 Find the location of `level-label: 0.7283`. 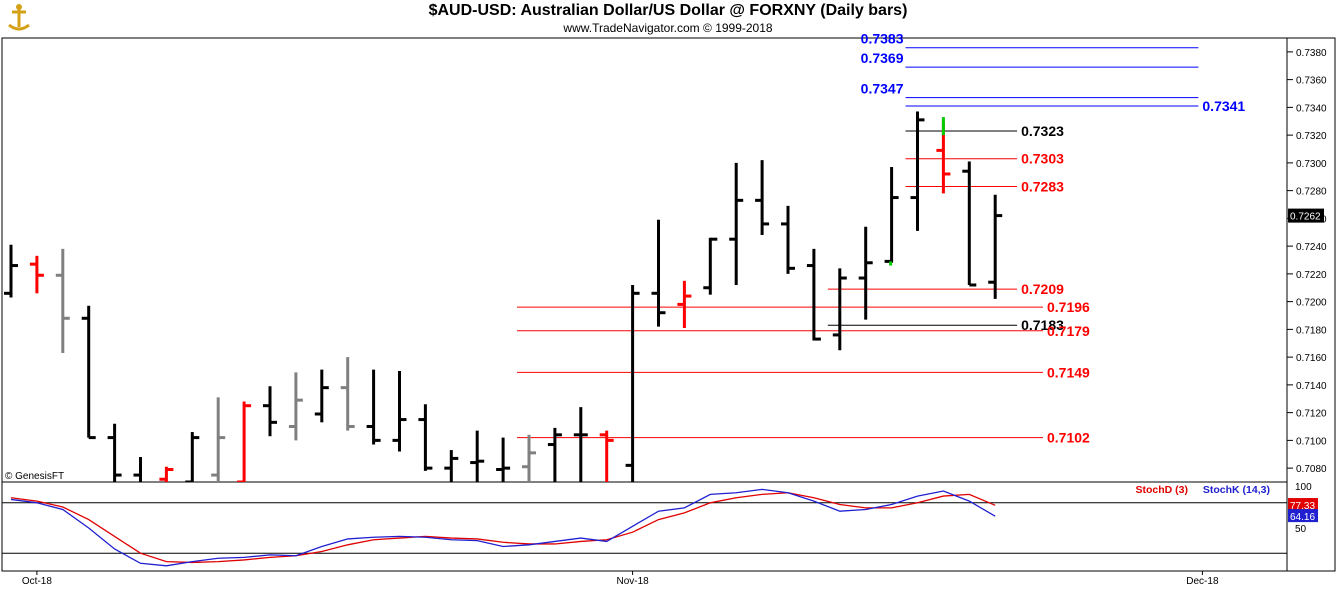

level-label: 0.7283 is located at coordinates (1042, 186).